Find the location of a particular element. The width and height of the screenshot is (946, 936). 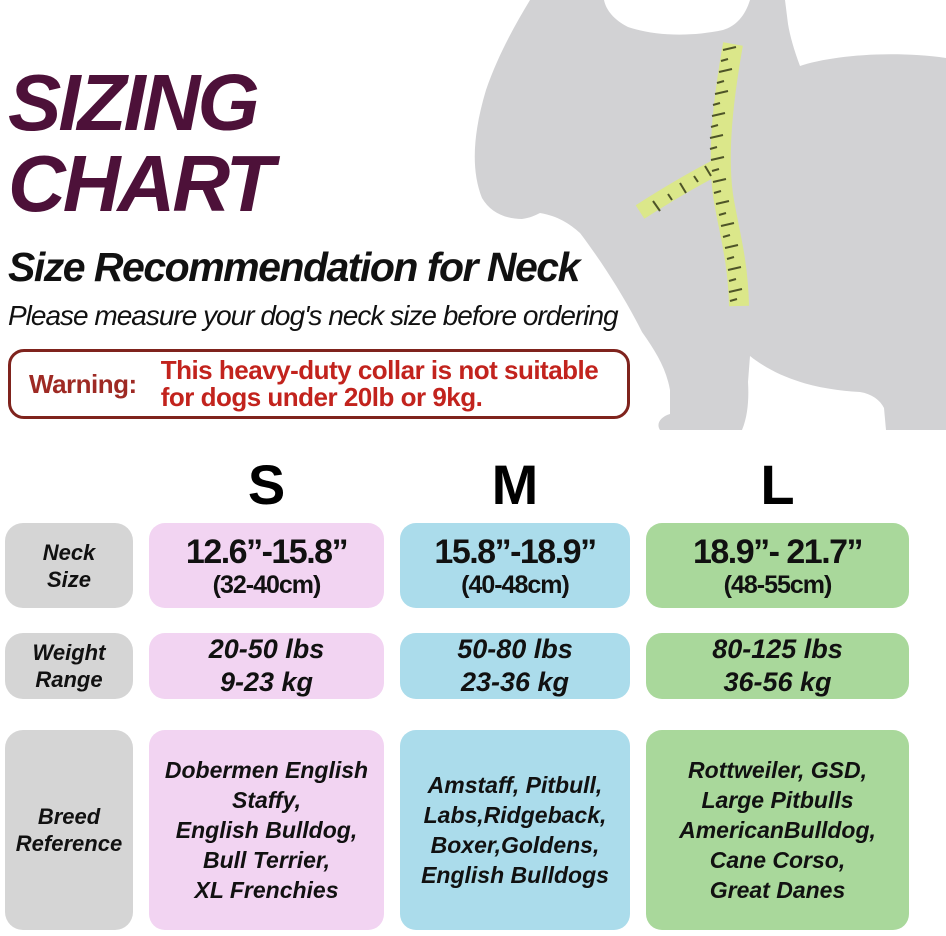

breed-line: Cane Corso, is located at coordinates (777, 860).